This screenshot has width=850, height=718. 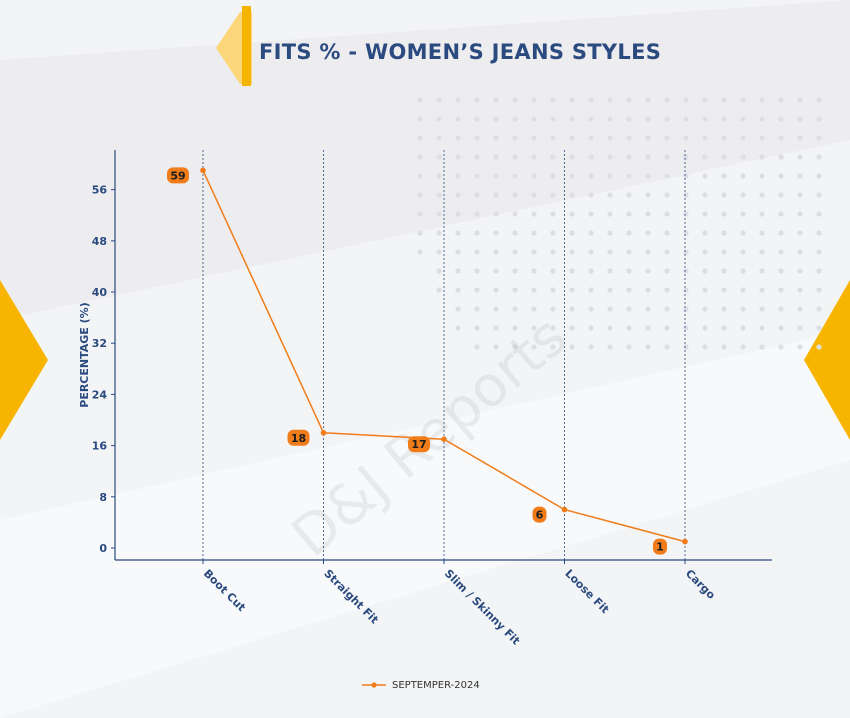 I want to click on y-axis-label: PERCENTAGE (%), so click(x=84, y=354).